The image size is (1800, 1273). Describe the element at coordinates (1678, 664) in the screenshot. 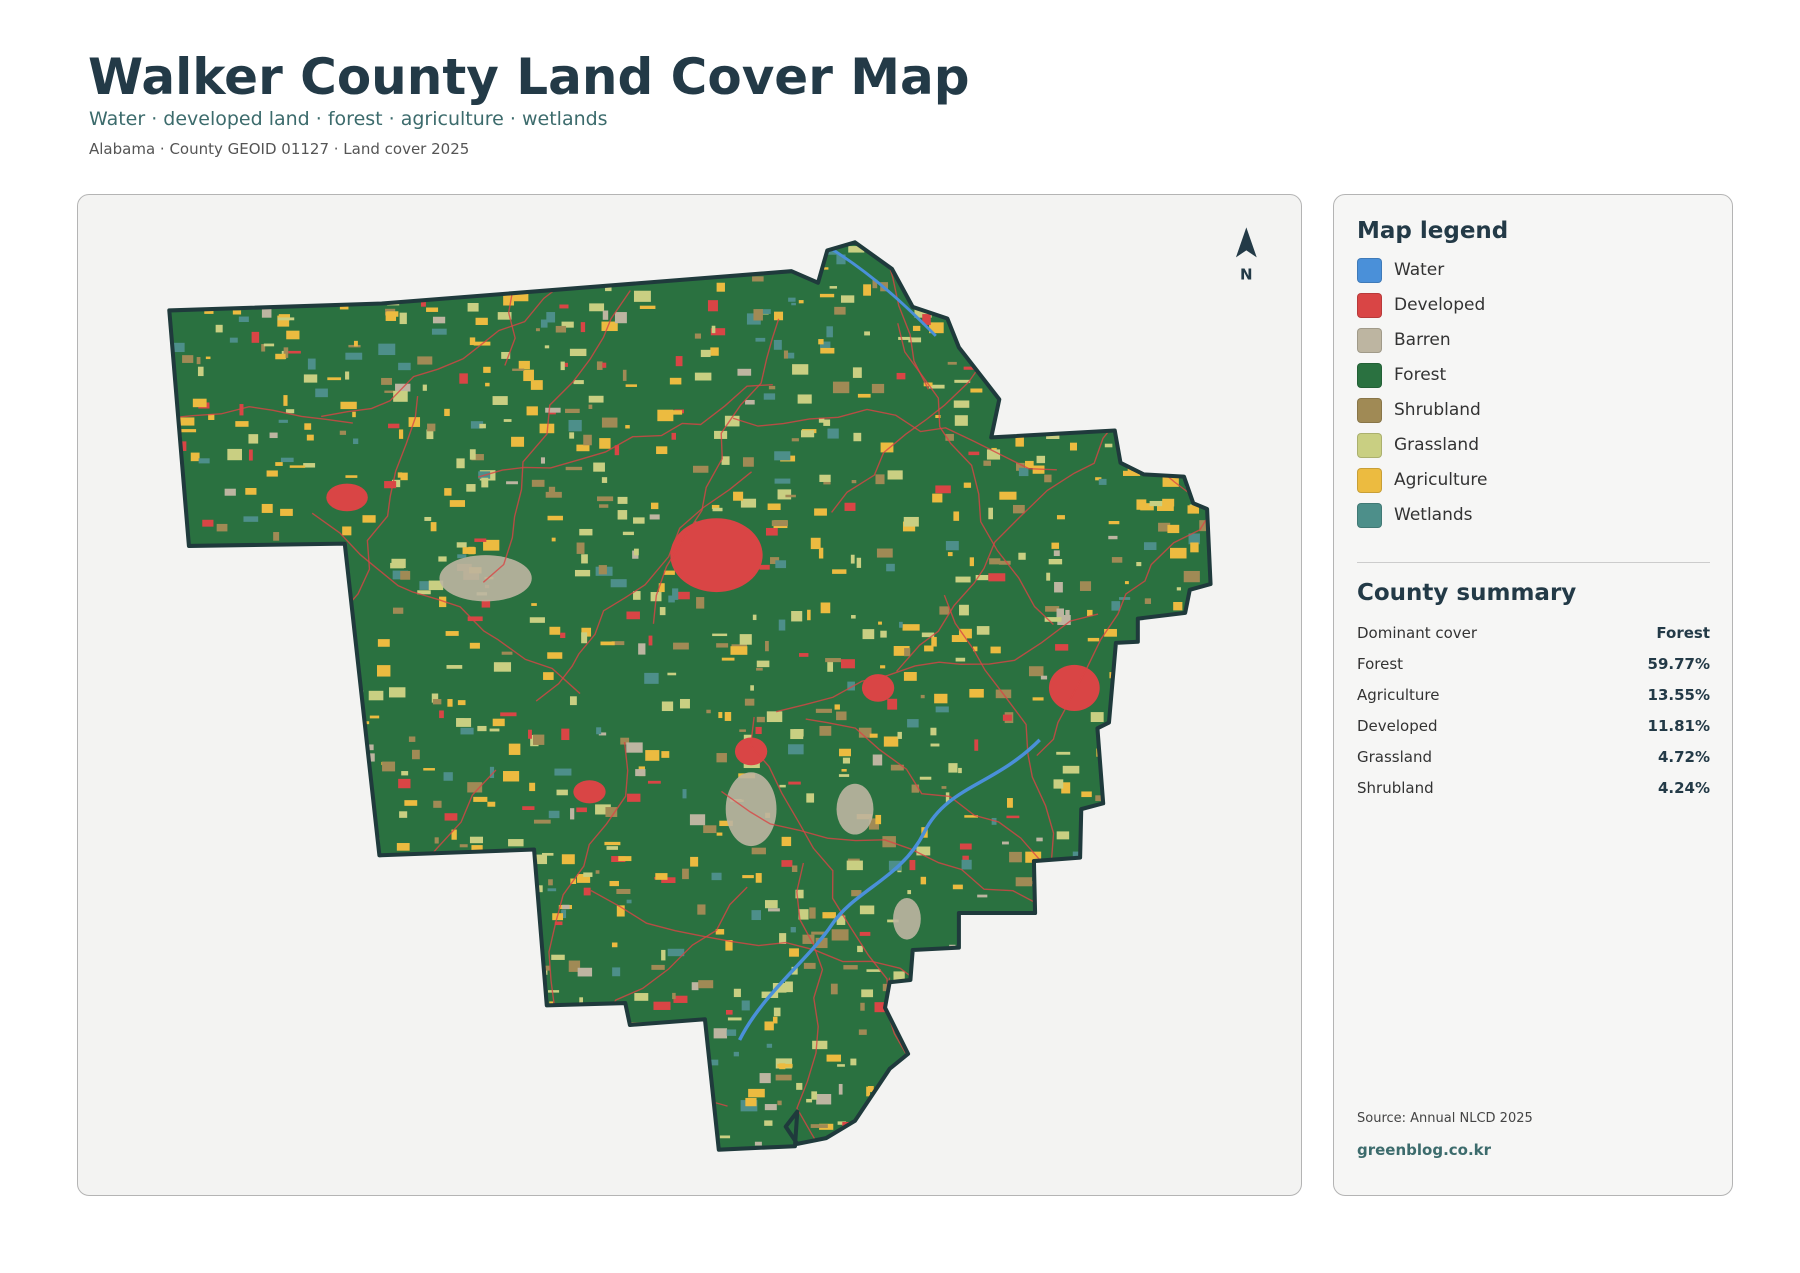

I see `summary-value: 59.77%` at that location.